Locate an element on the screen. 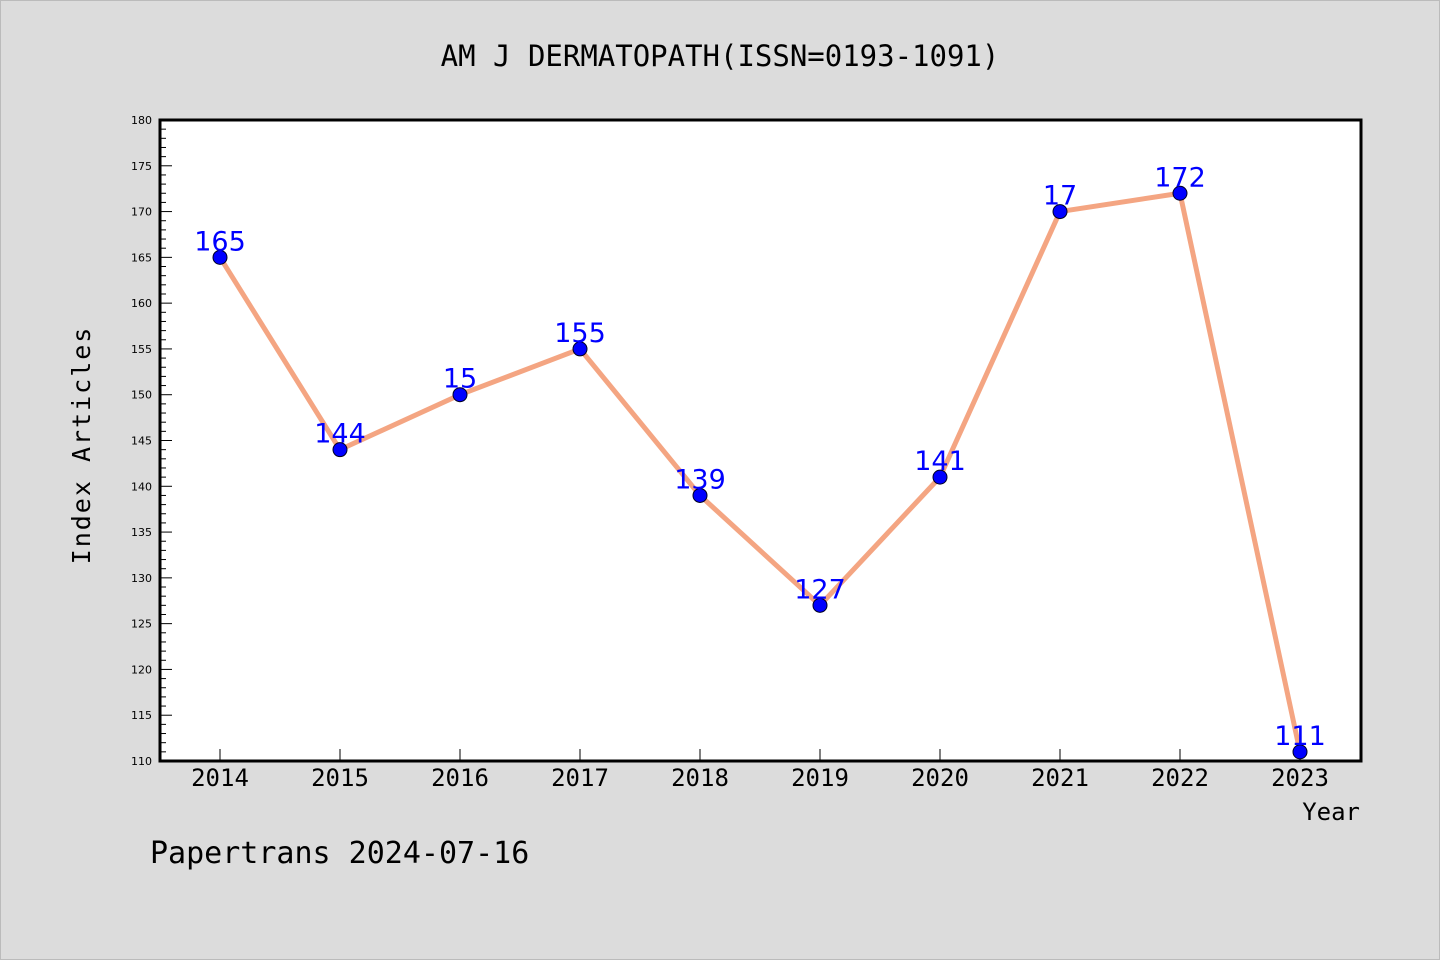 This screenshot has width=1440, height=960. chart-title: AM J DERMATOPATH(ISSN=0193-1091) is located at coordinates (720, 56).